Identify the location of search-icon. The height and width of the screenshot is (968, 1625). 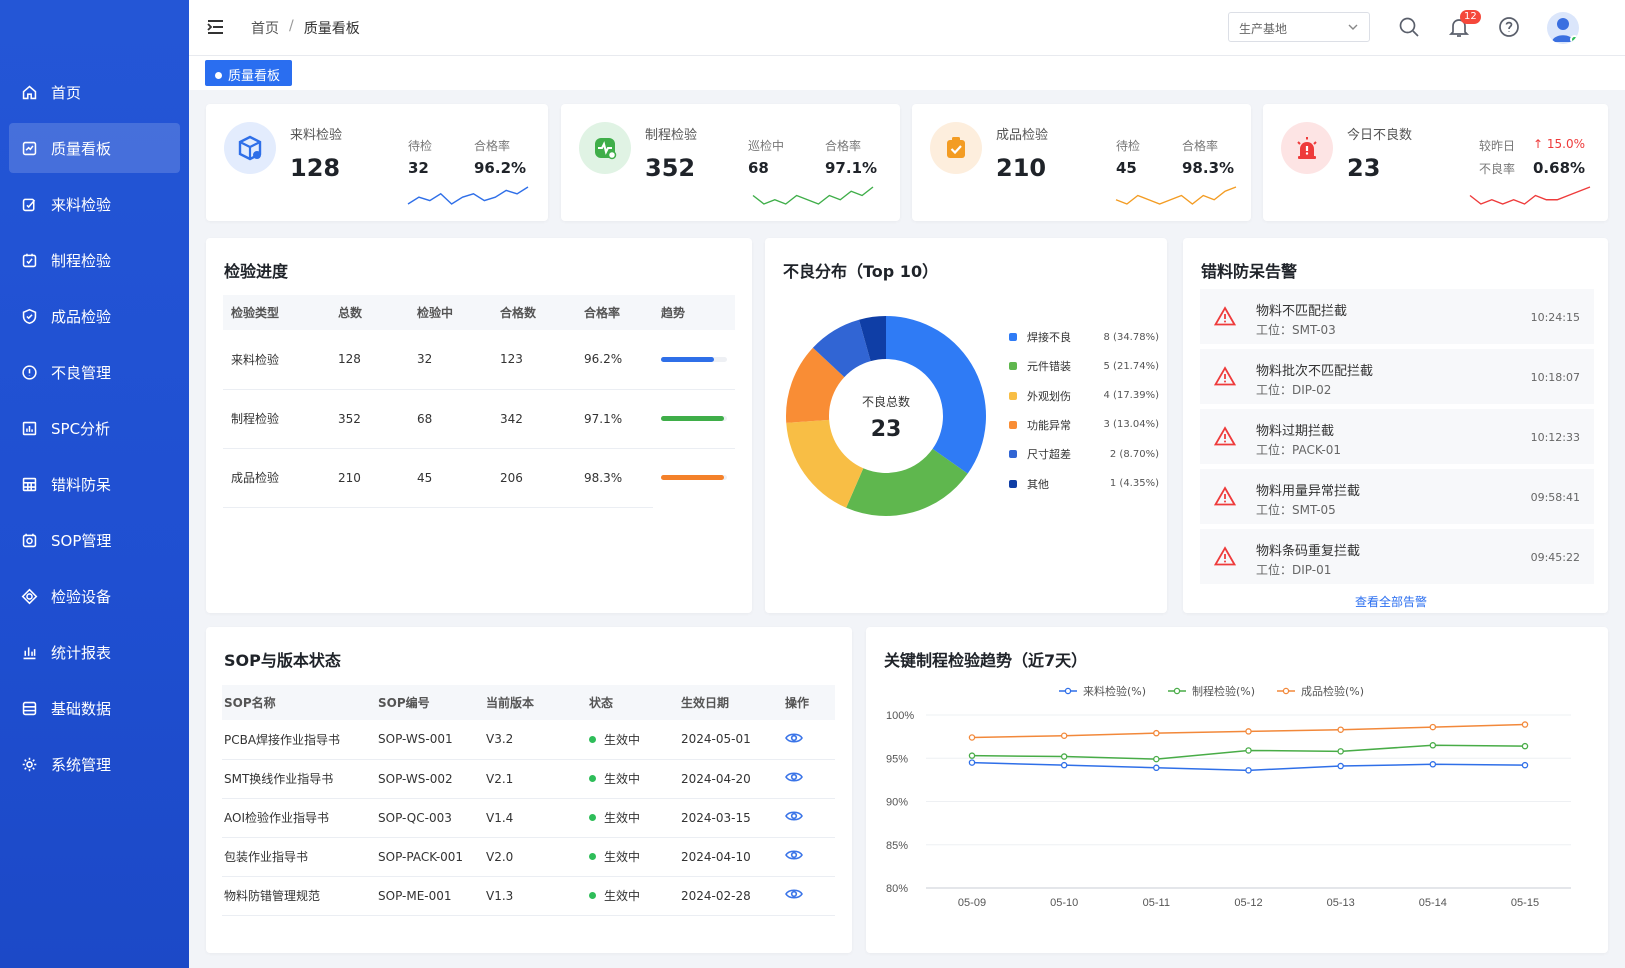
(1409, 27).